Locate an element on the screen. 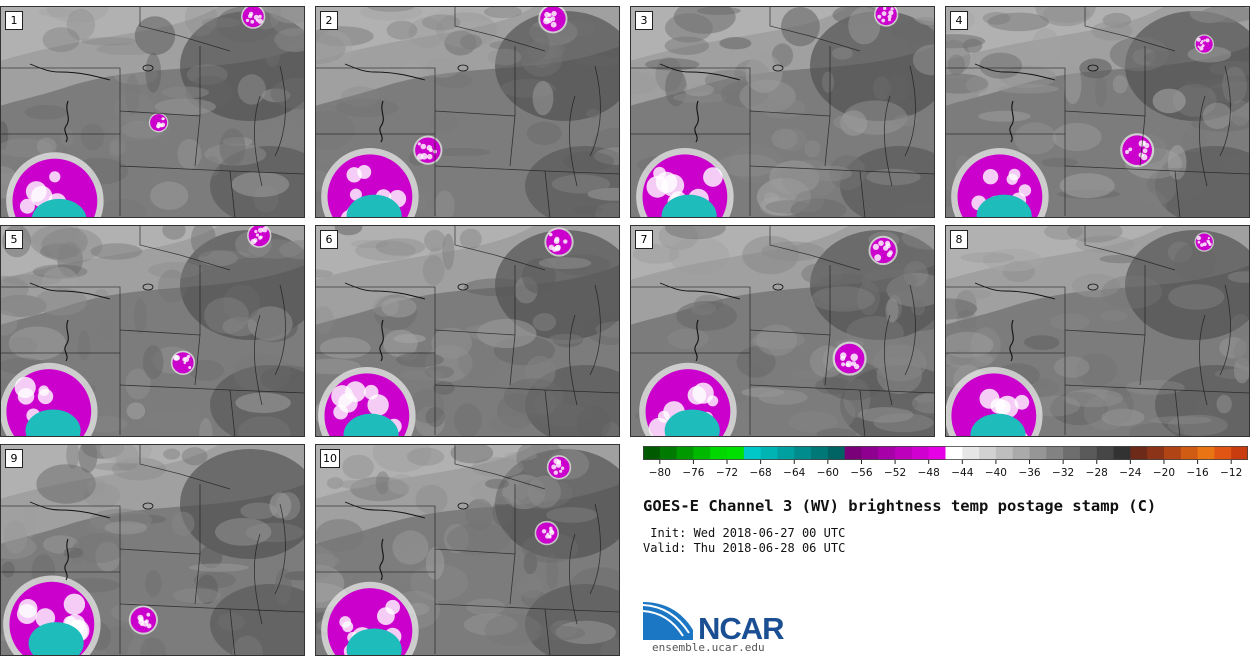 This screenshot has width=1260, height=657. member-panel-5: 5 is located at coordinates (152, 331).